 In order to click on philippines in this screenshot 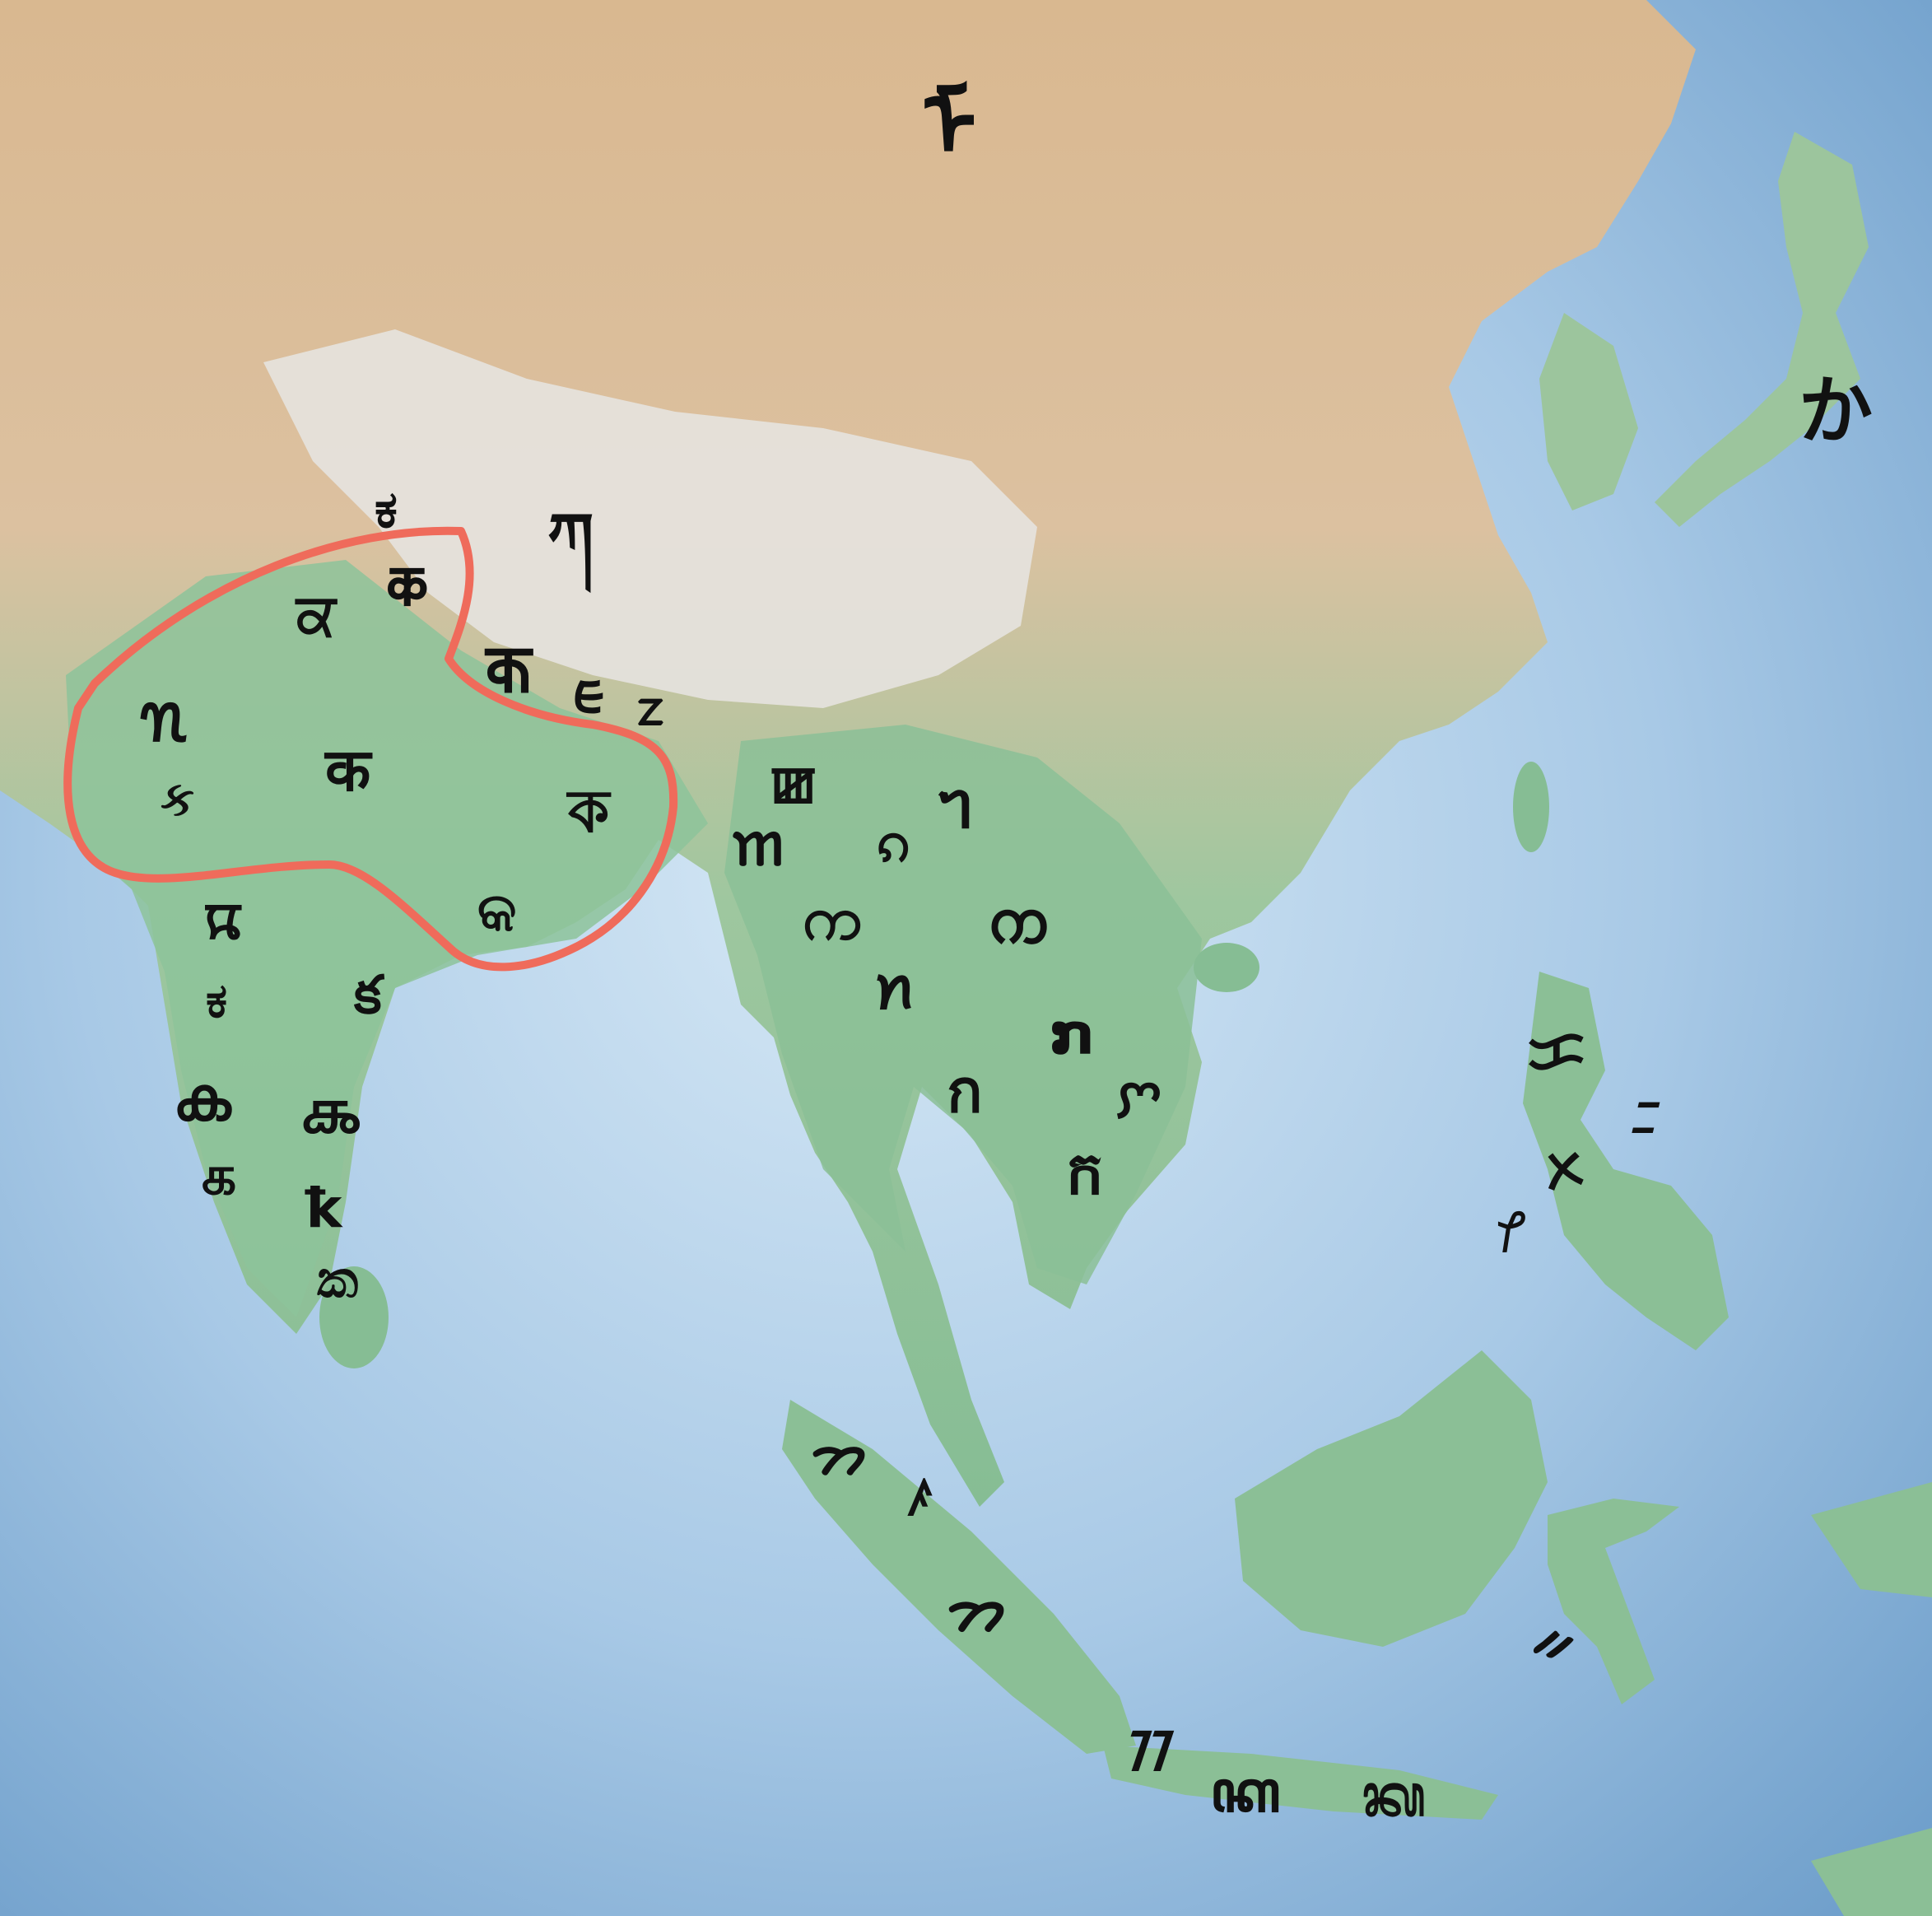, I will do `click(1626, 1161)`.